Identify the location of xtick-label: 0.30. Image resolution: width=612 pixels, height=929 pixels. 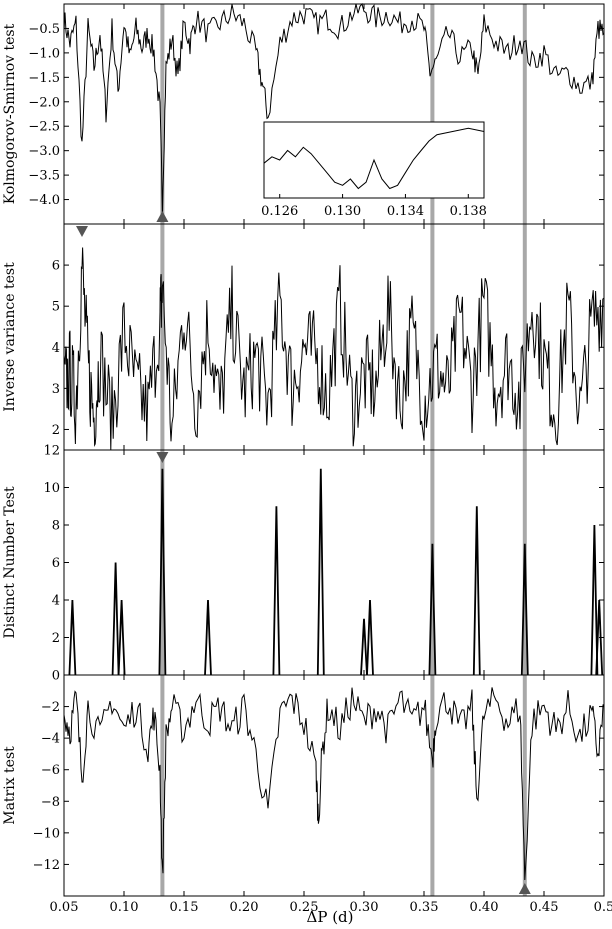
(364, 907).